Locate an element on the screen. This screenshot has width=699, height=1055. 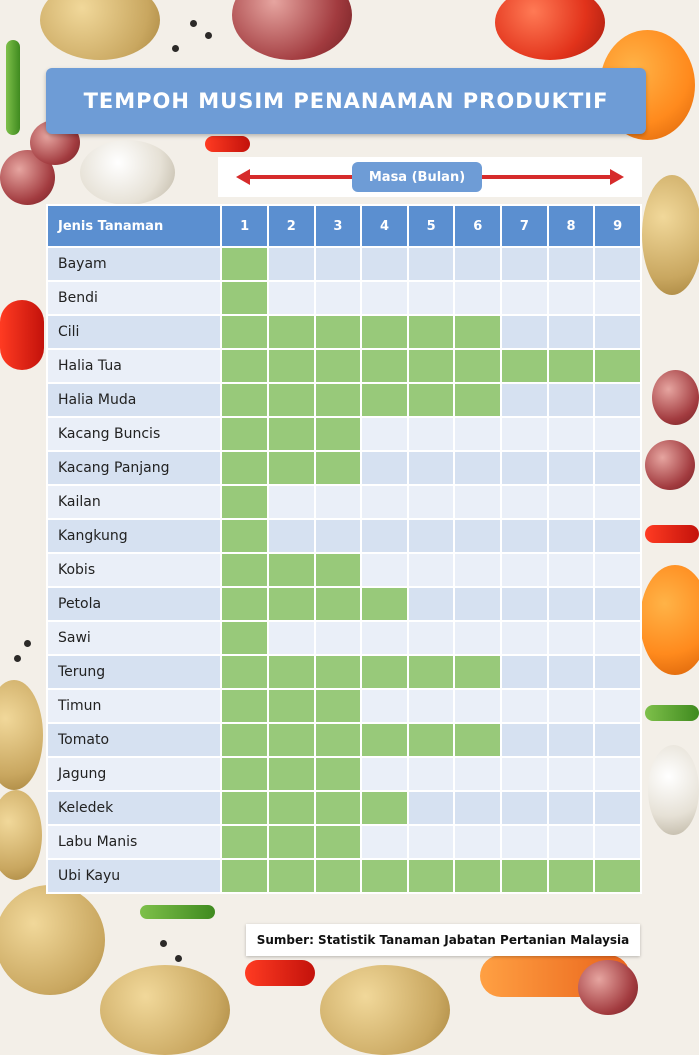
time-axis-band: Masa (Bulan) is located at coordinates (430, 177).